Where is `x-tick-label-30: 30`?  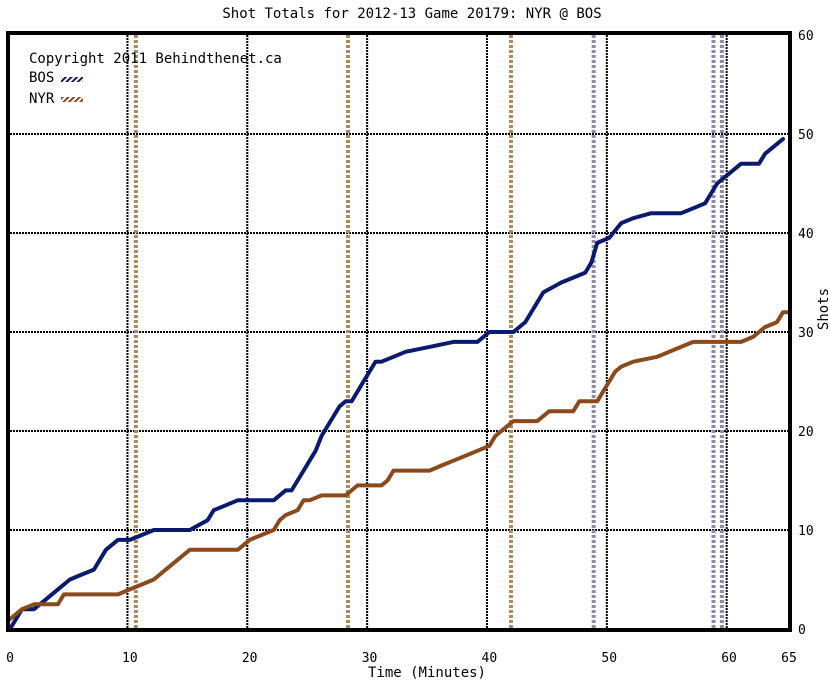
x-tick-label-30: 30 is located at coordinates (370, 658).